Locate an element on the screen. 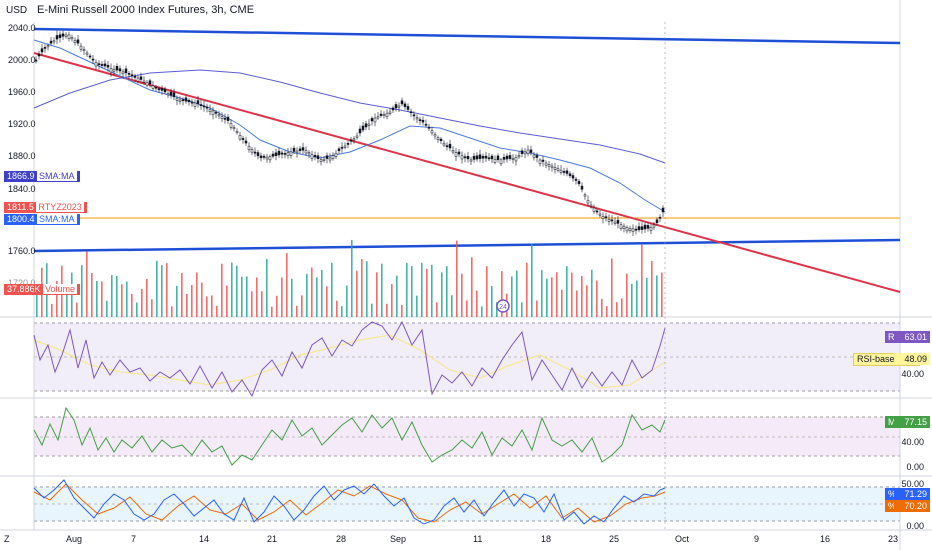  svg-text: 24 is located at coordinates (503, 307).